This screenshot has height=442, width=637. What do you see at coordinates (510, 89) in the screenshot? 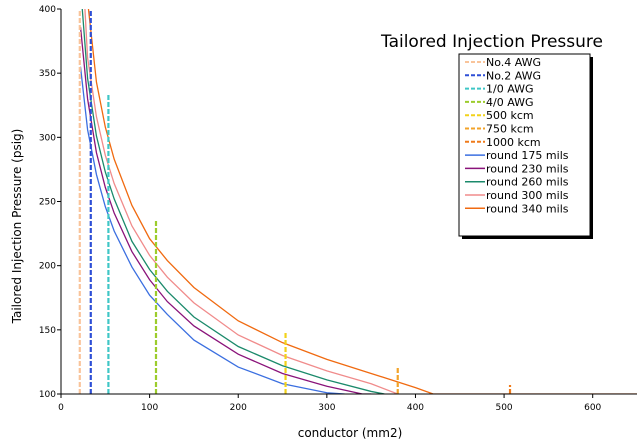
I see `legend-label: 1/0 AWG` at bounding box center [510, 89].